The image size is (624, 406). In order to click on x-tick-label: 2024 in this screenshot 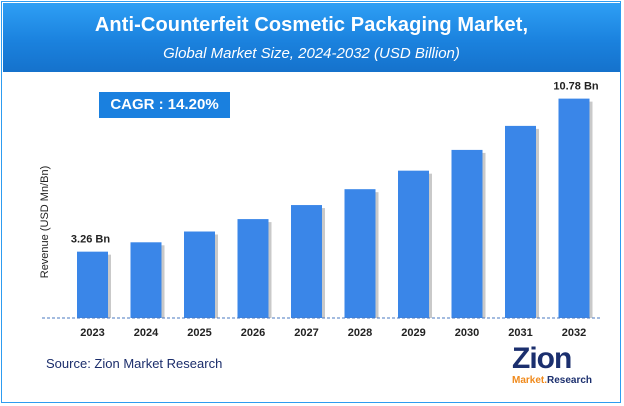, I will do `click(146, 333)`.